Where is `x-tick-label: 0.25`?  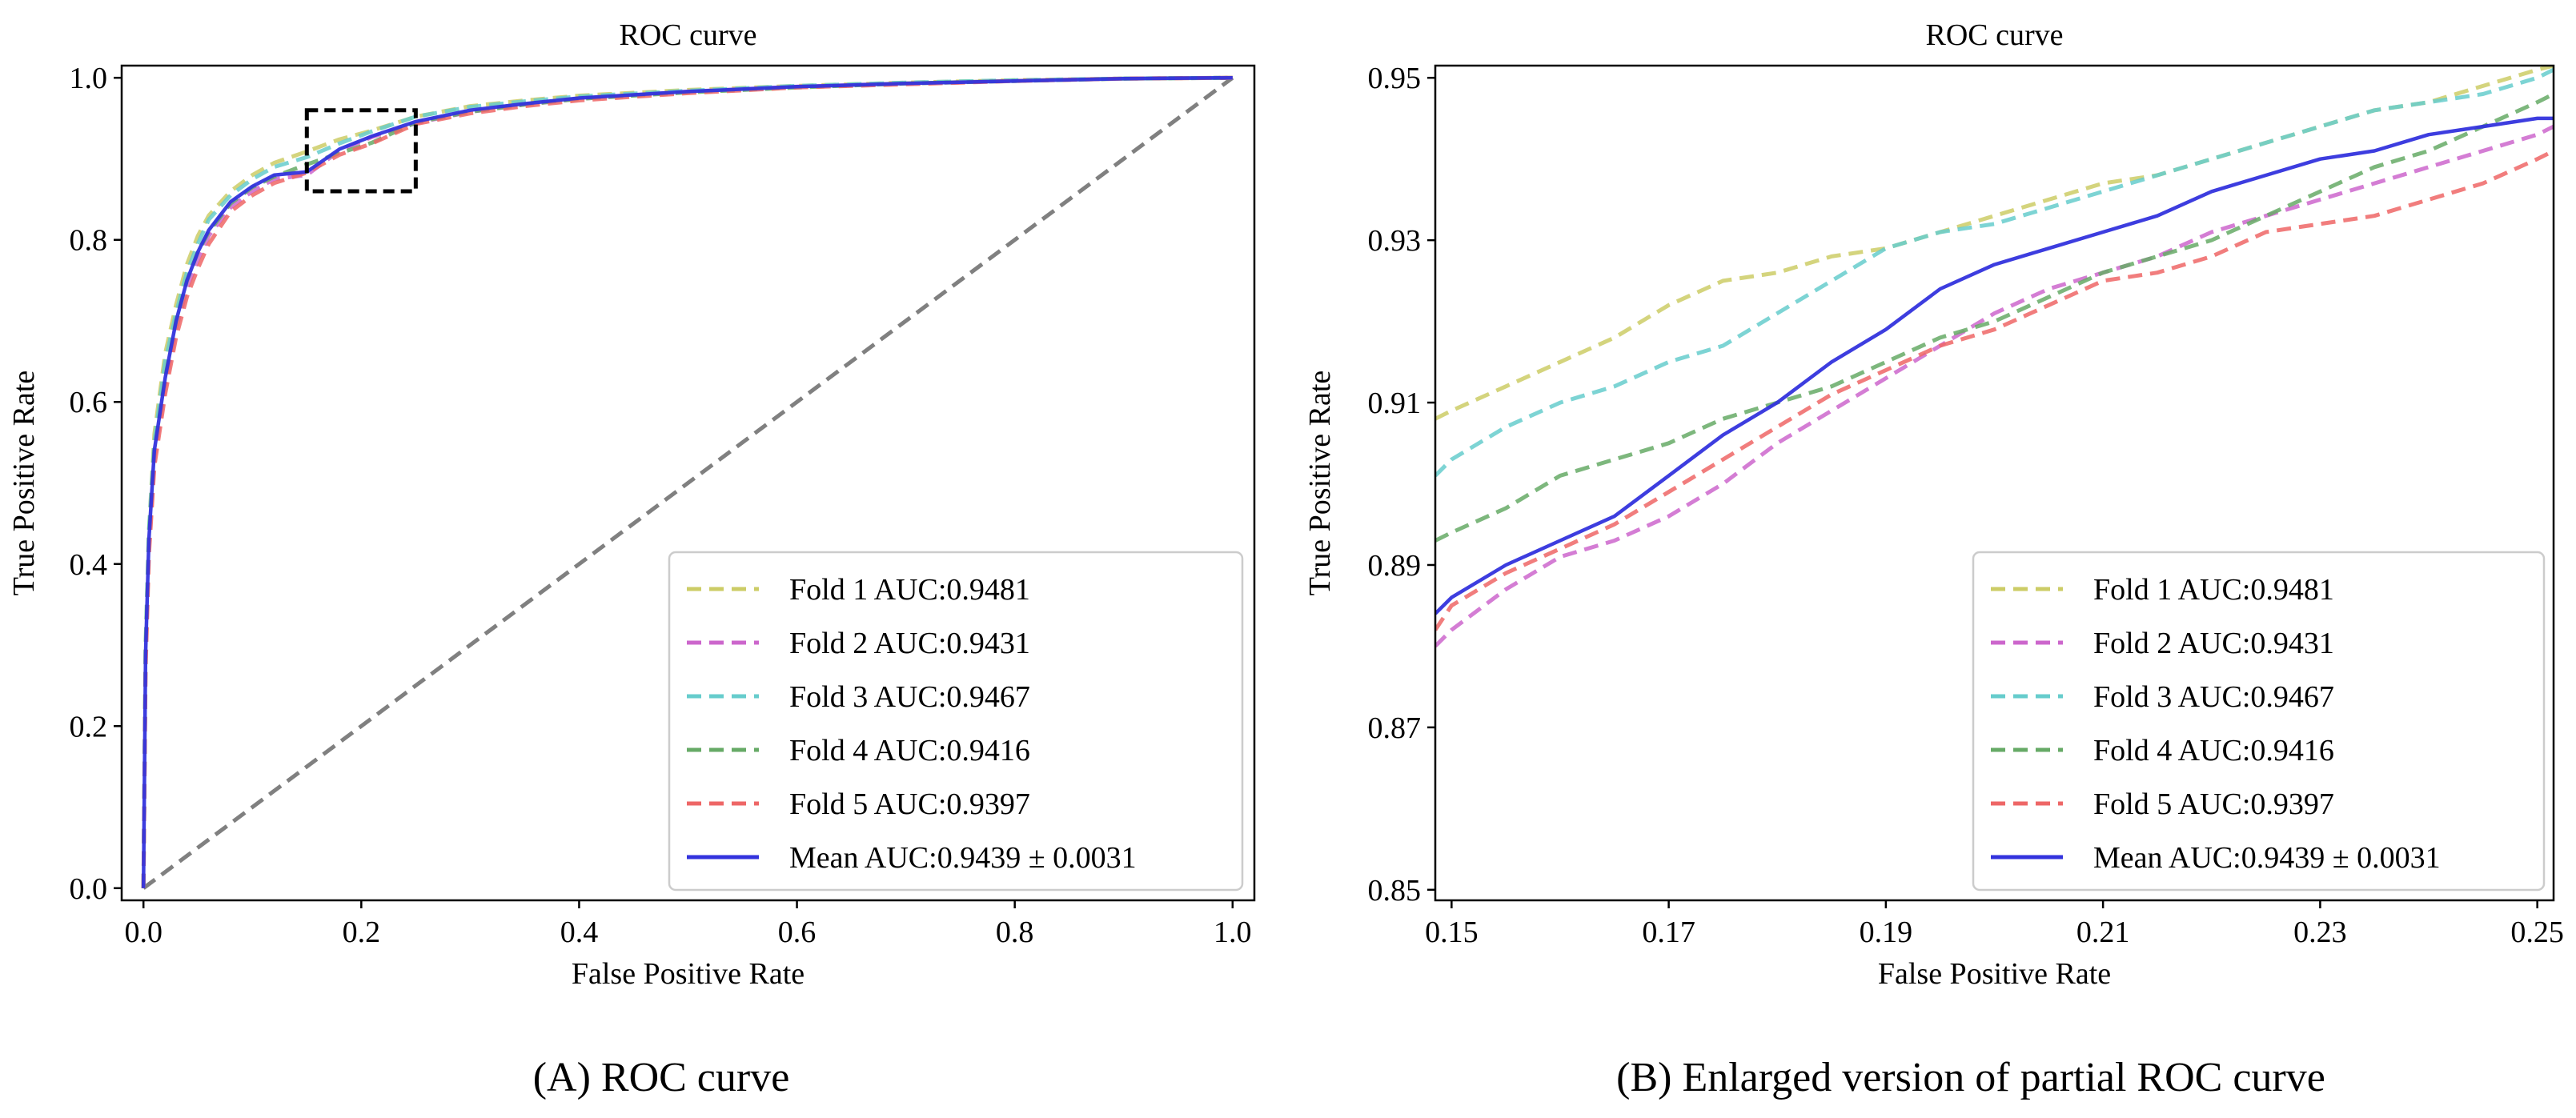 x-tick-label: 0.25 is located at coordinates (2537, 932).